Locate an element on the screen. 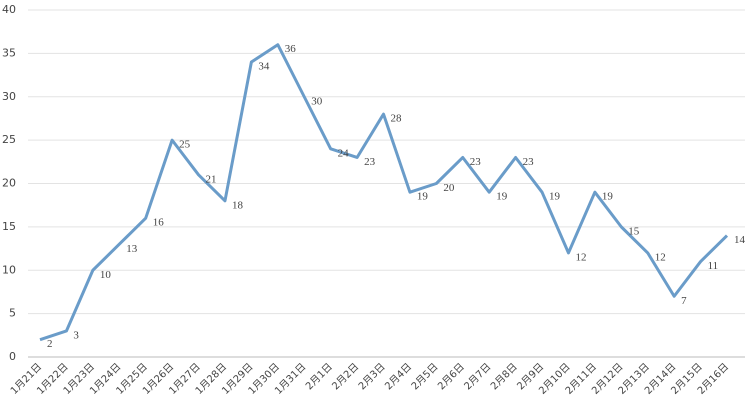  data-label: 36 is located at coordinates (291, 49).